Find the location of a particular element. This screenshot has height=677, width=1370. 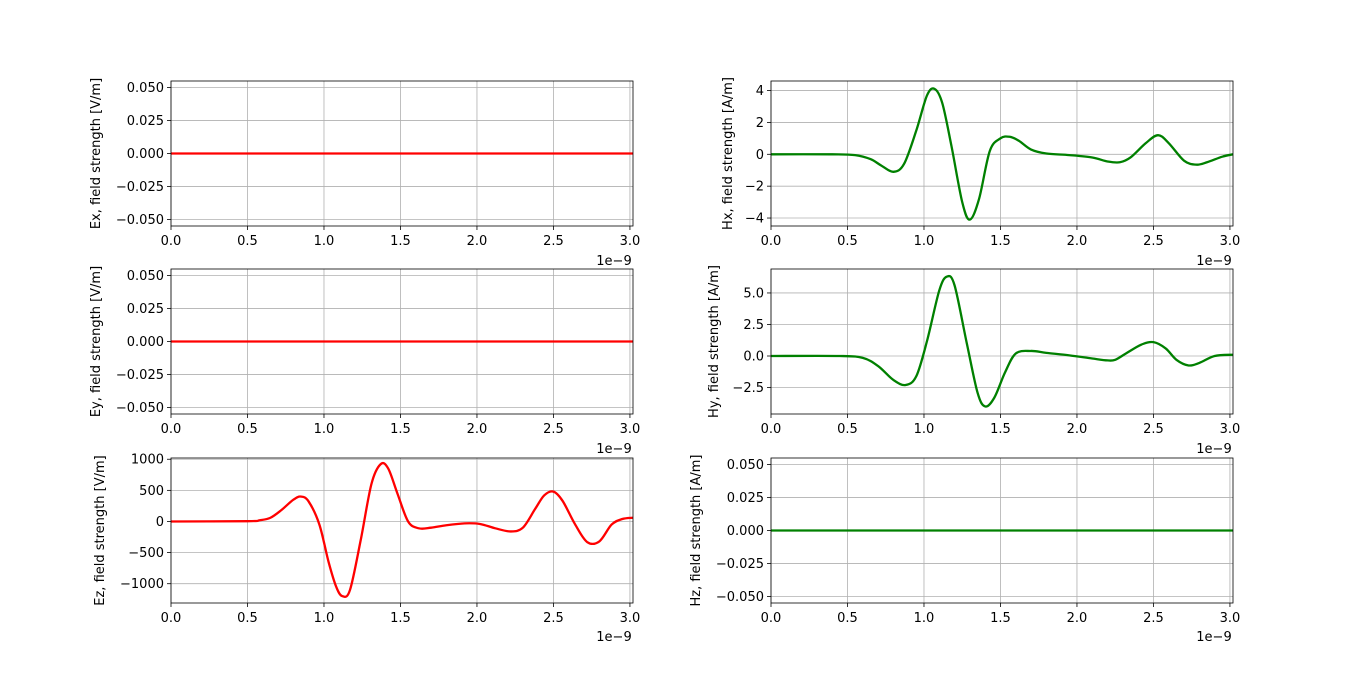

y-axis-label: Ex, field strength [V/m] is located at coordinates (96, 153).